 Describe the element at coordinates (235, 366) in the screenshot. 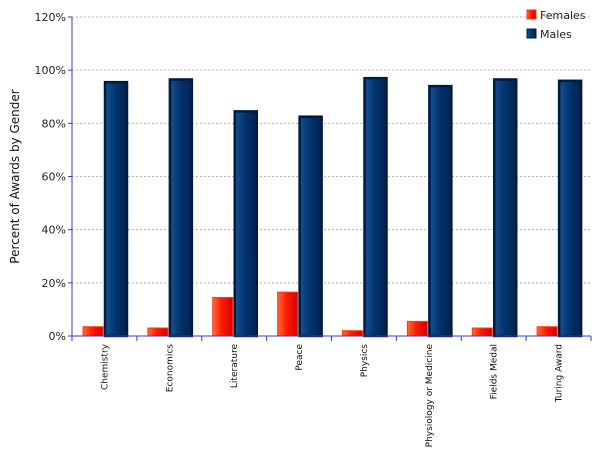

I see `x-category-label: Literature` at that location.